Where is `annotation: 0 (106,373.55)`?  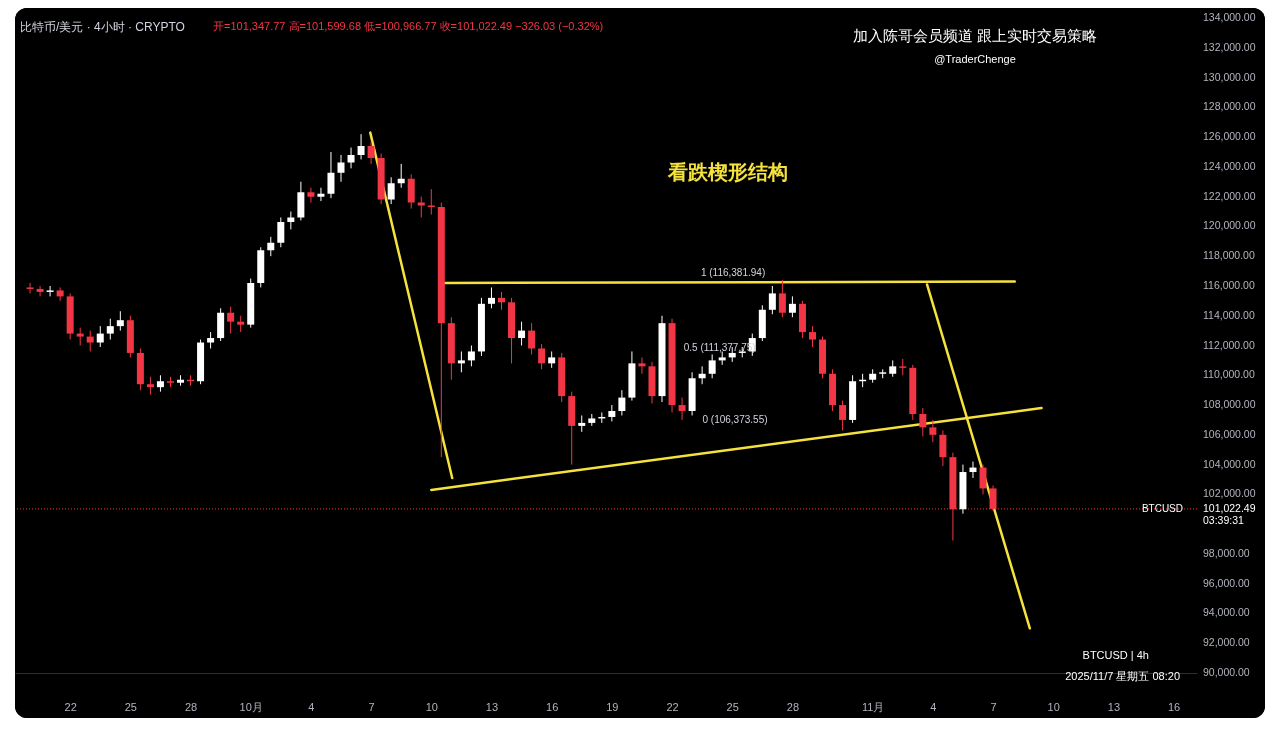
annotation: 0 (106,373.55) is located at coordinates (735, 419).